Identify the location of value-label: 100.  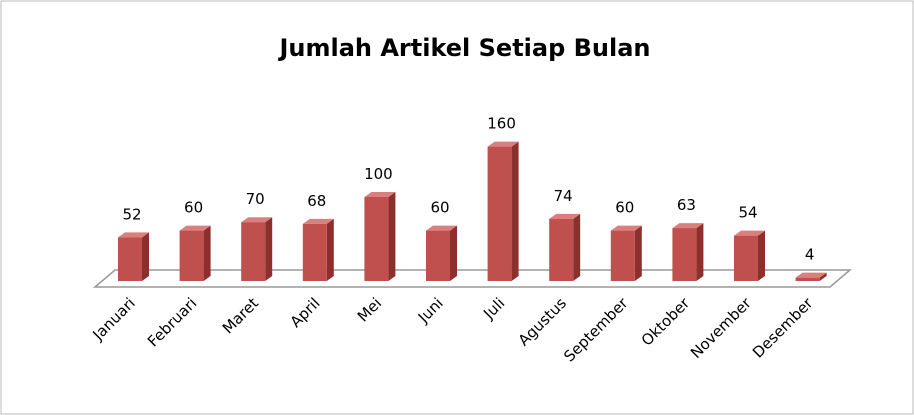
(378, 174).